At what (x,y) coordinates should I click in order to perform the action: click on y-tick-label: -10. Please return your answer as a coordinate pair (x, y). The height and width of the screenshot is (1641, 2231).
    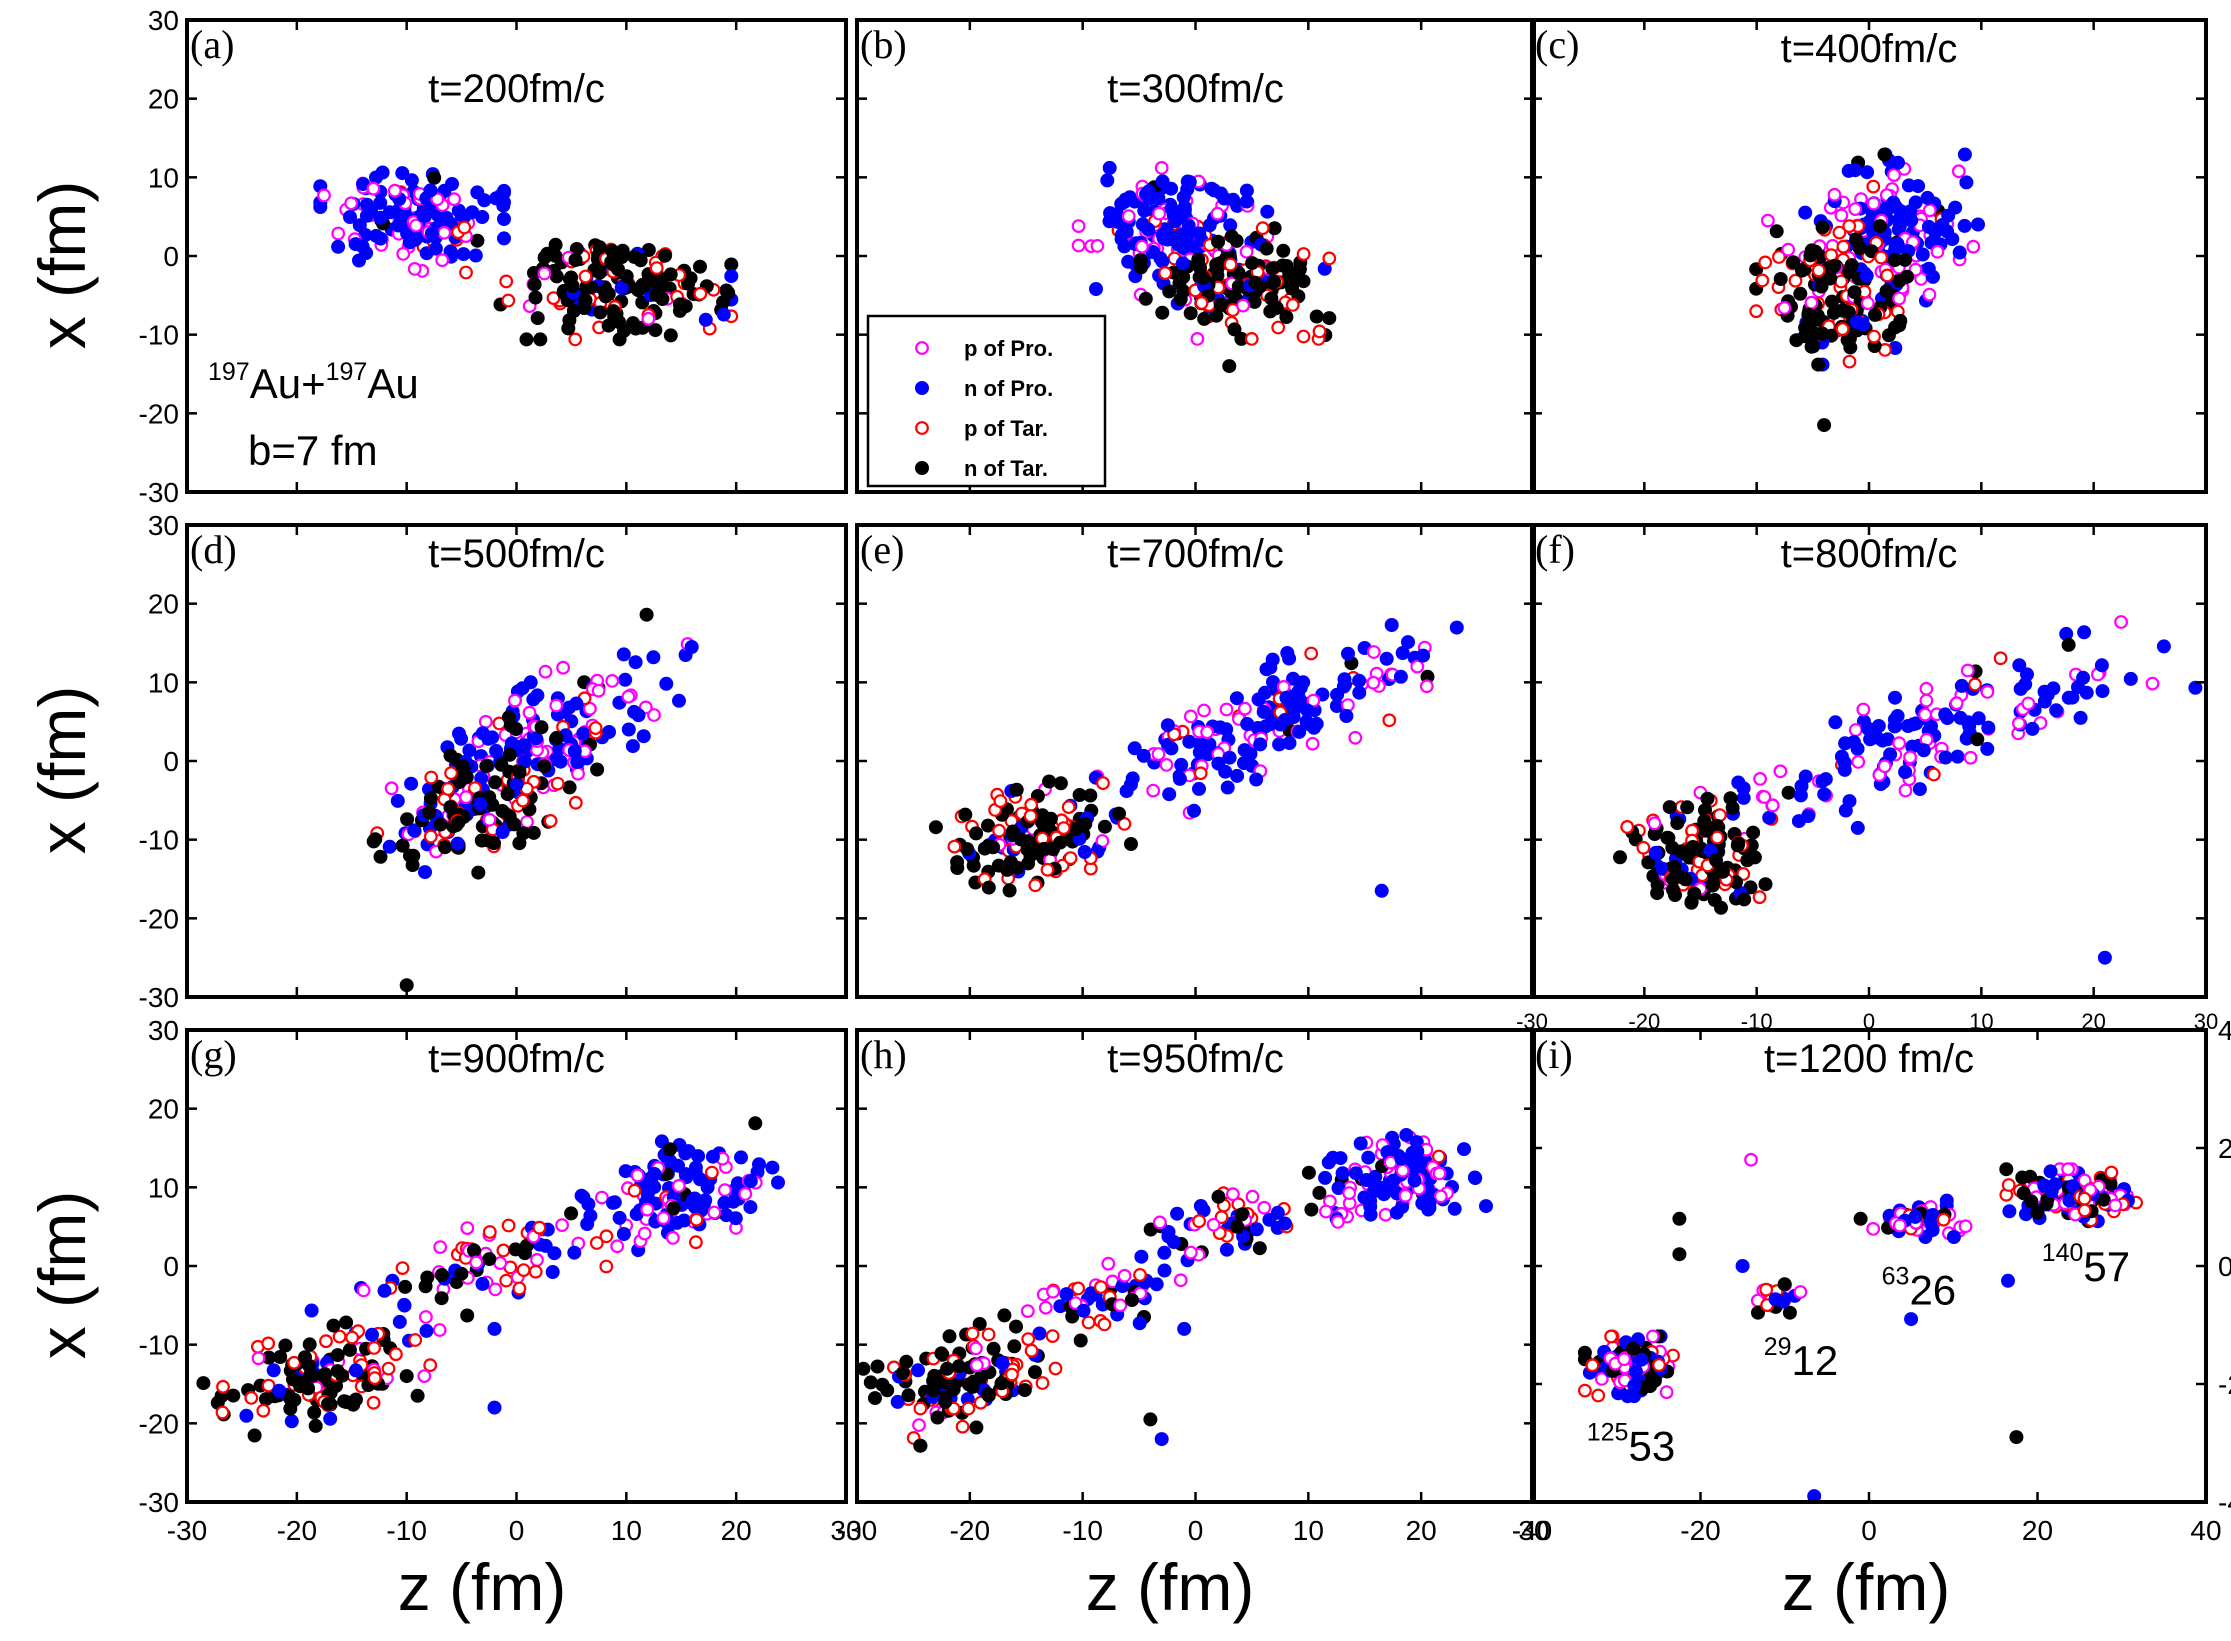
    Looking at the image, I should click on (159, 1345).